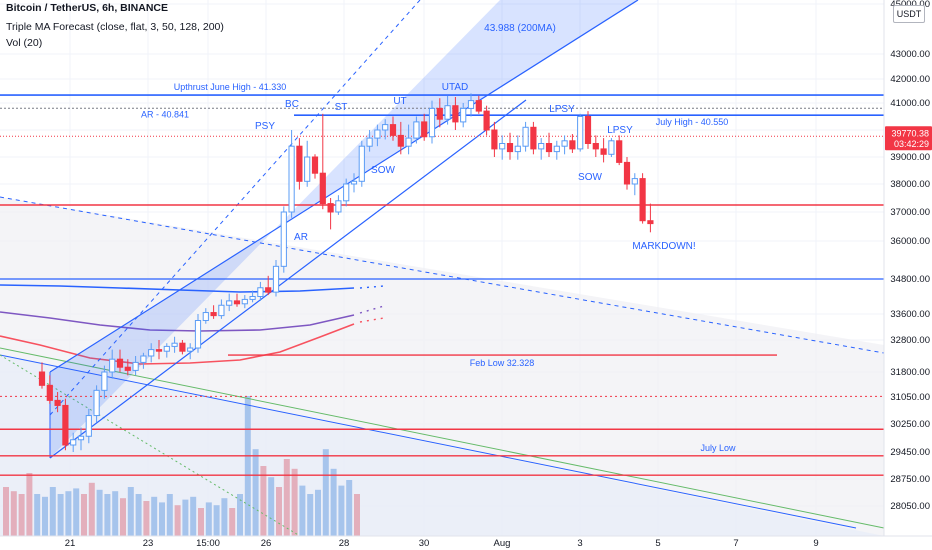  What do you see at coordinates (466, 542) in the screenshot?
I see `time-axis: 21 23 15:00 26 28 30 Aug 3 5 7 9` at bounding box center [466, 542].